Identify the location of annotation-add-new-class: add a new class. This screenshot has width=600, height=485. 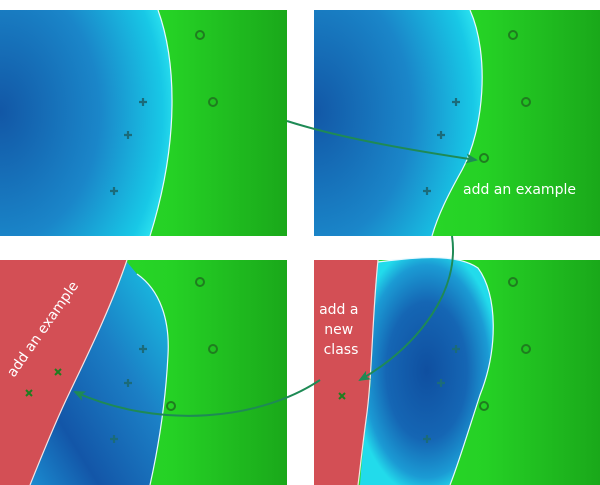
(341, 330).